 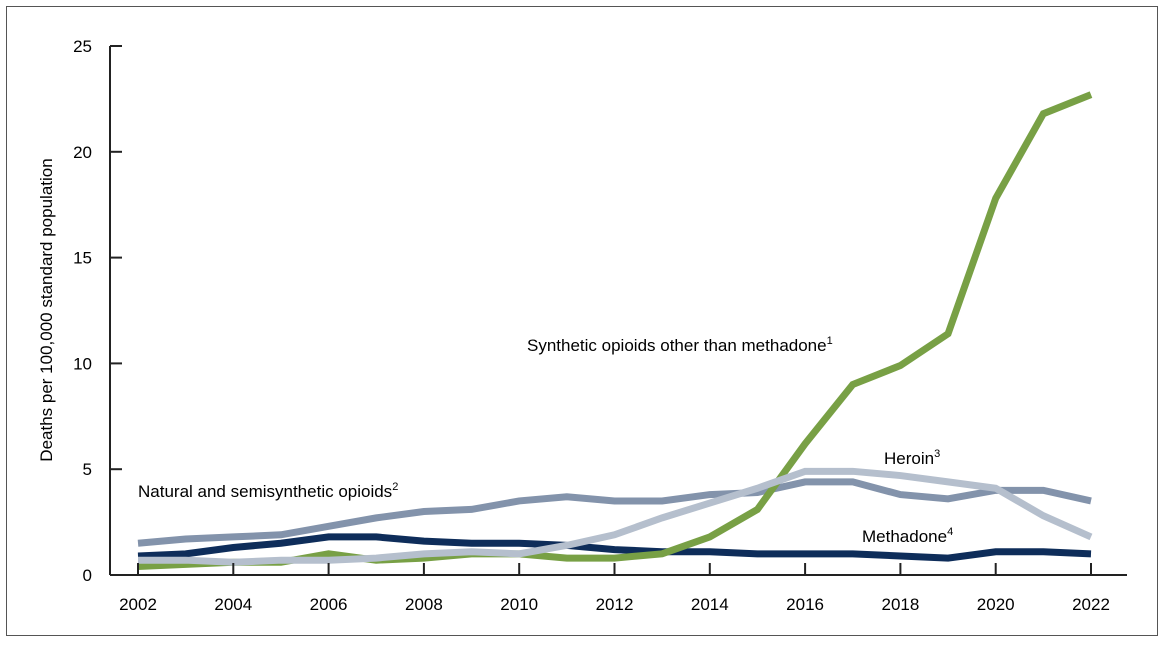 What do you see at coordinates (82, 46) in the screenshot?
I see `y-tick-label: 25` at bounding box center [82, 46].